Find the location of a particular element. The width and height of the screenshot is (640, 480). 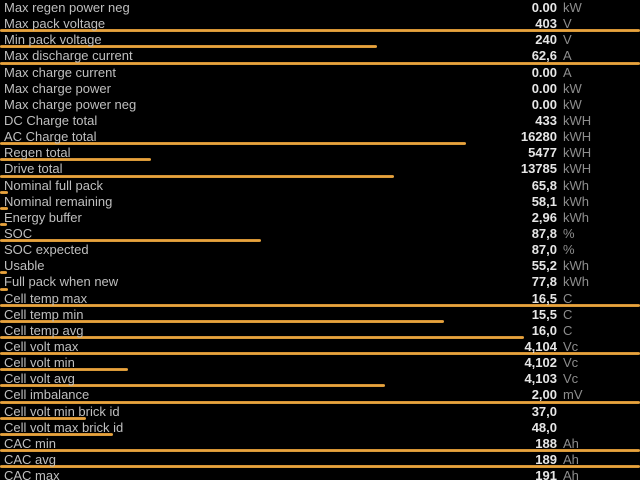

row-label: Cell volt avg is located at coordinates (39, 379).